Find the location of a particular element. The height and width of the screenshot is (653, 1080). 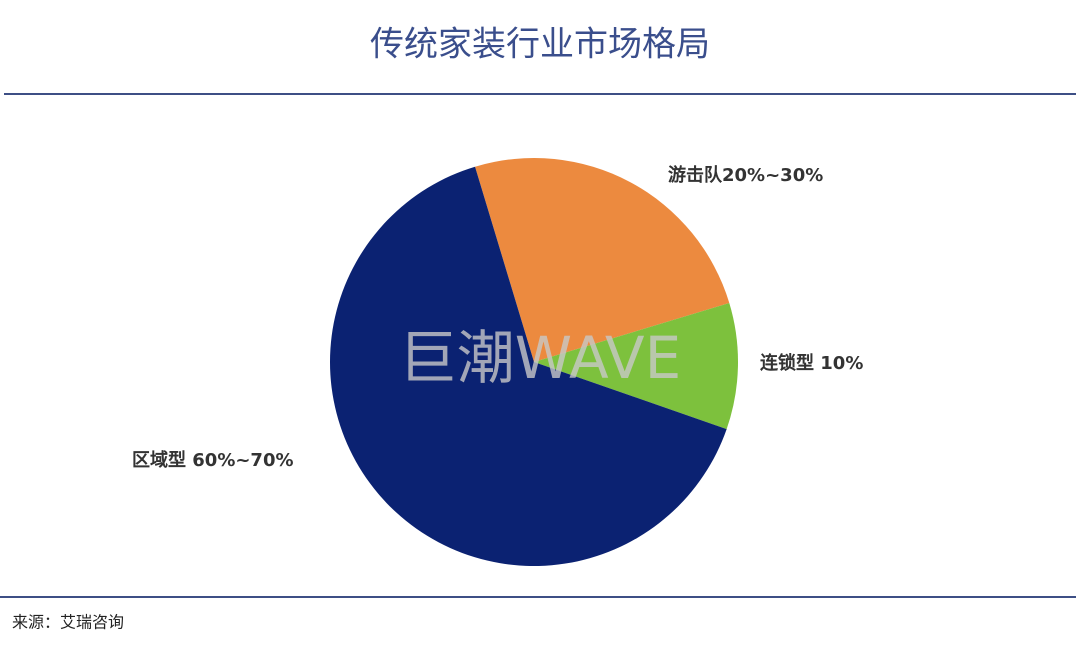

watermark: 巨潮WAVE is located at coordinates (540, 358).